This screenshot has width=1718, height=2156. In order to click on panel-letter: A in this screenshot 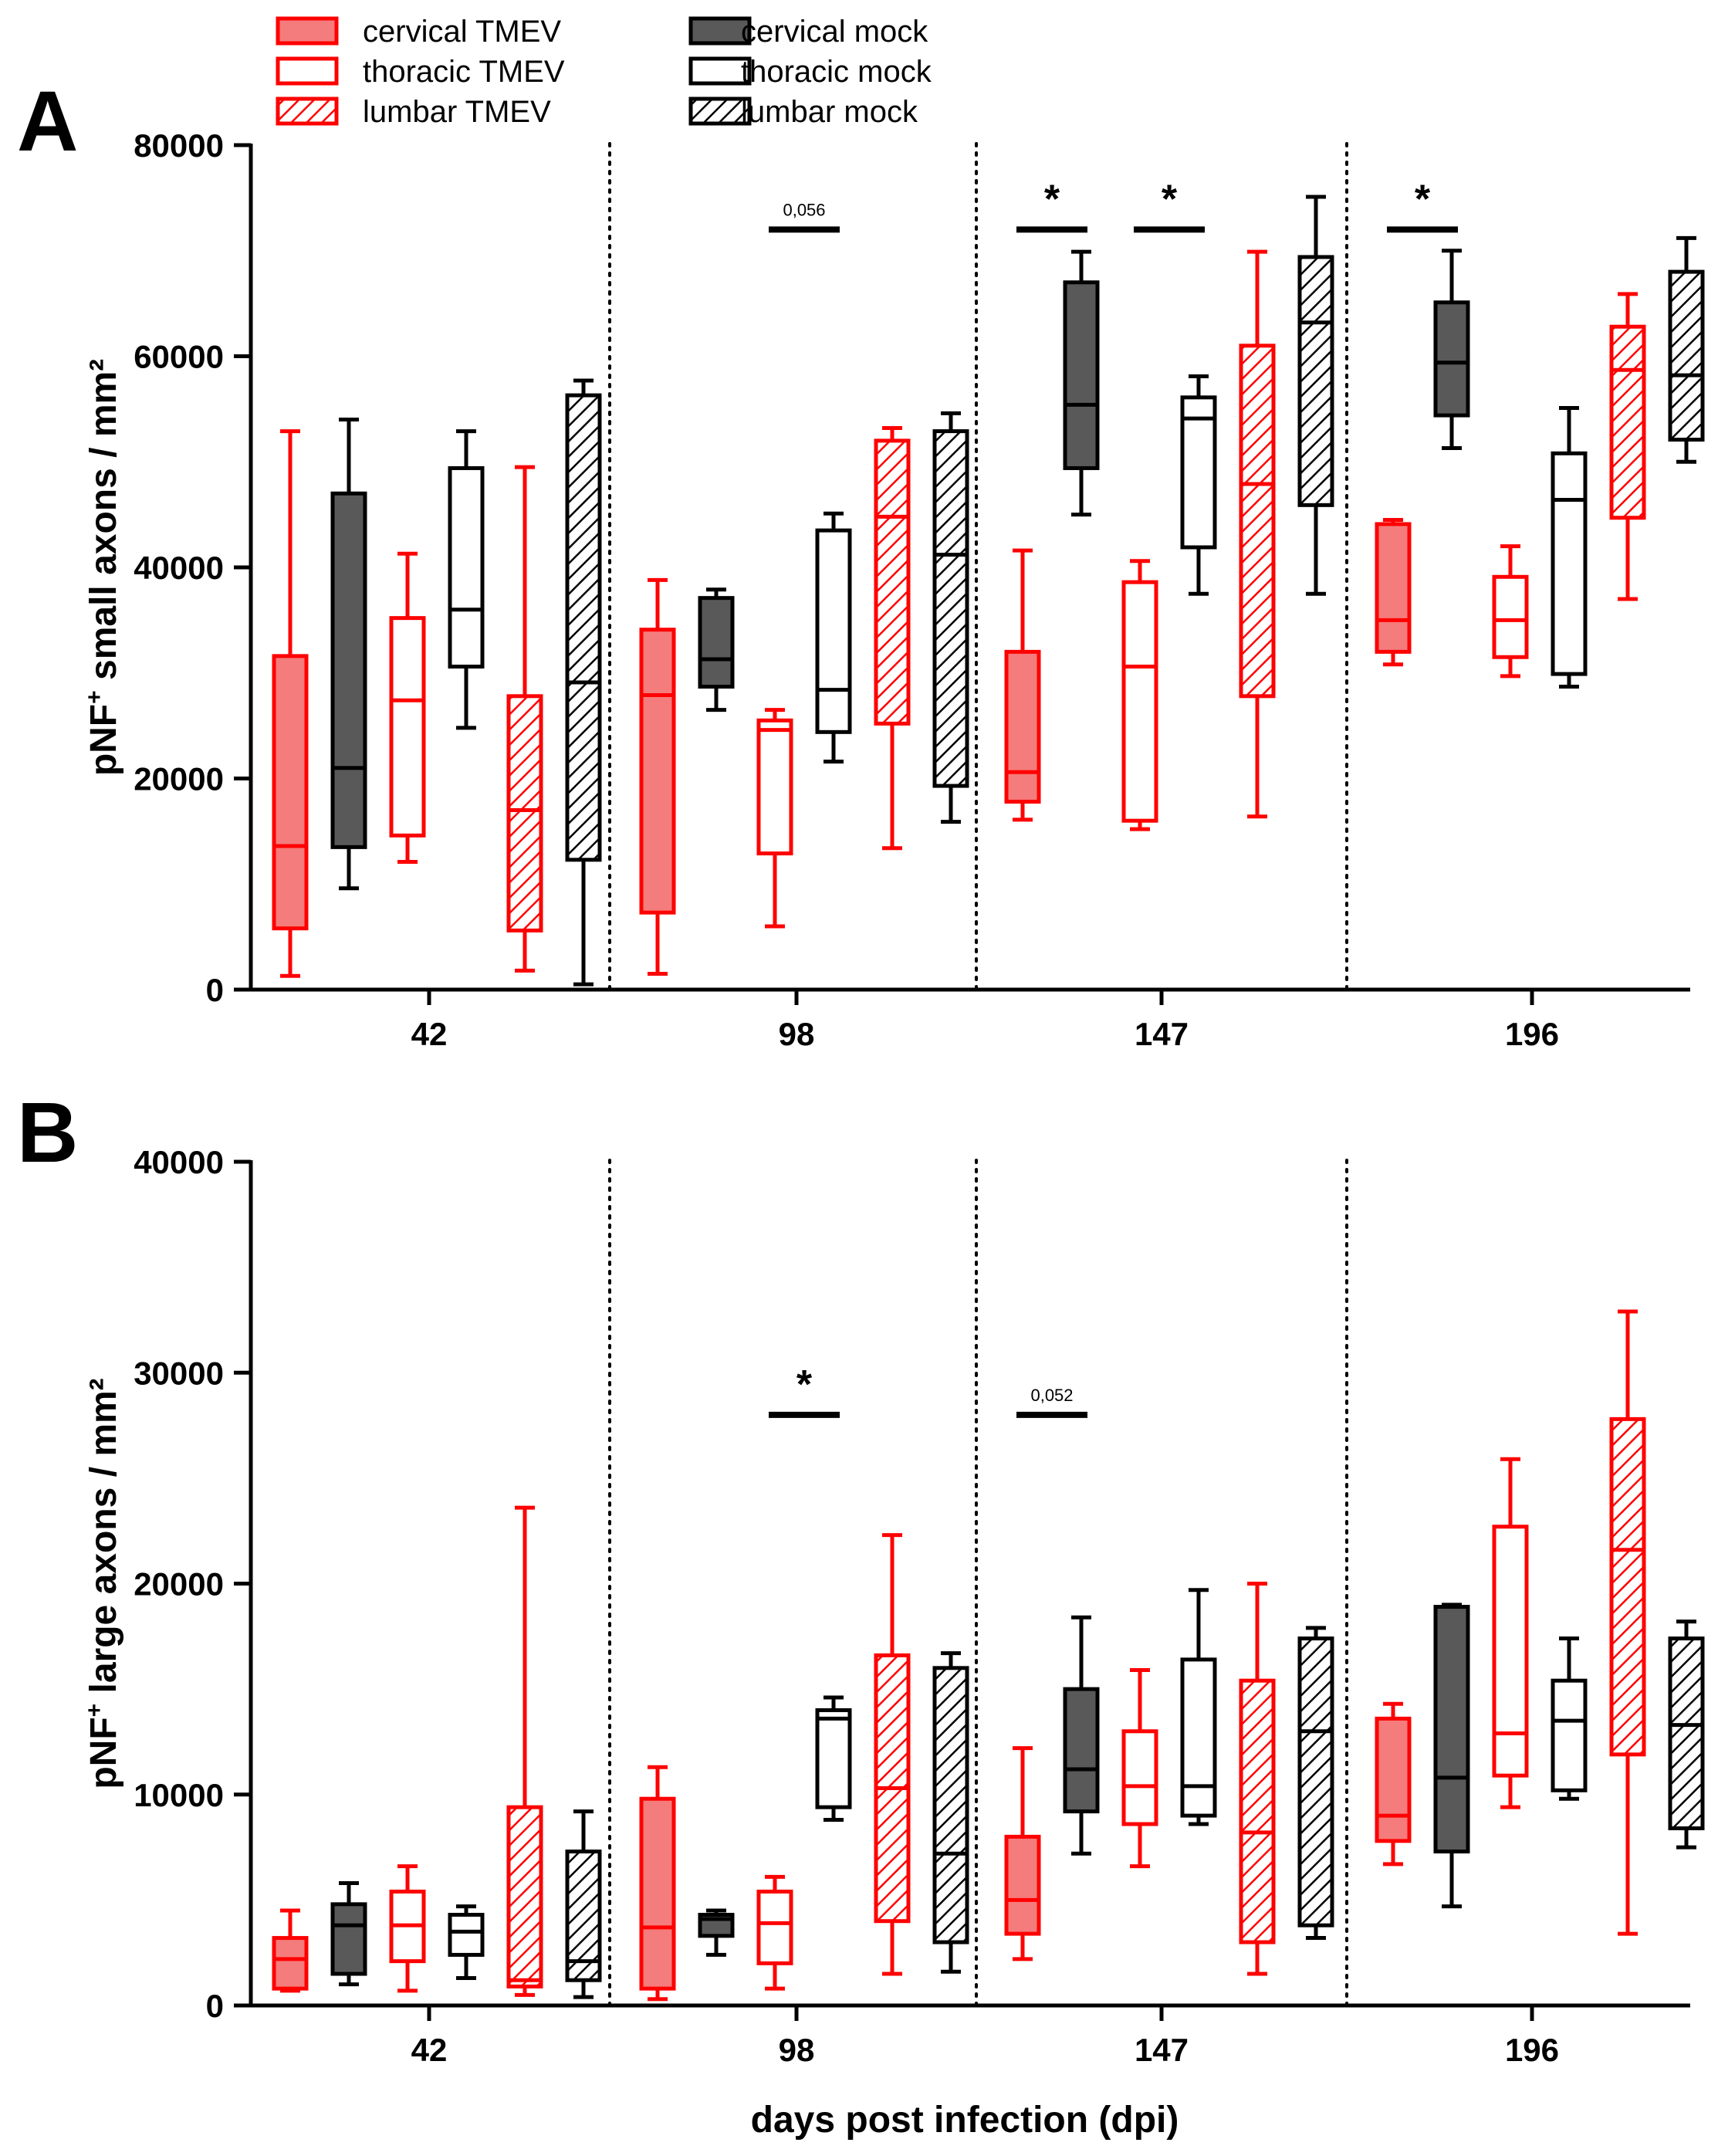, I will do `click(48, 121)`.